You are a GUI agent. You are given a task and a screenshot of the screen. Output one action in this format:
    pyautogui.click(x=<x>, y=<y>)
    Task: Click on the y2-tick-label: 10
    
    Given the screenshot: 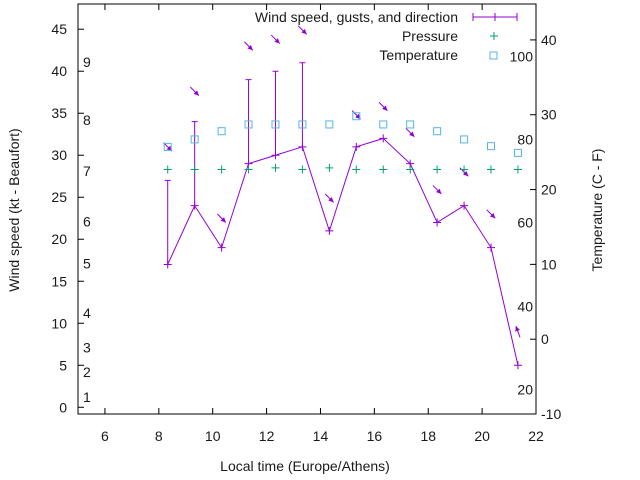 What is the action you would take?
    pyautogui.click(x=549, y=264)
    